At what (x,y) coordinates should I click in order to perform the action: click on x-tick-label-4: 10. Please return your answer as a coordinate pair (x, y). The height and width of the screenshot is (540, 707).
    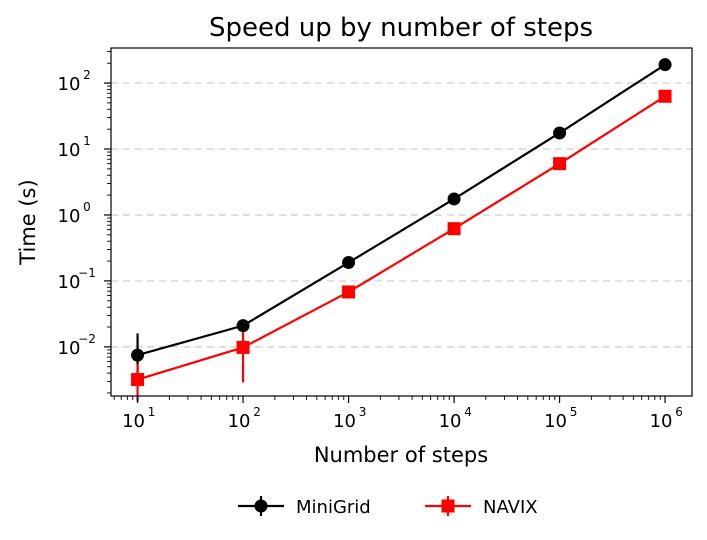
    Looking at the image, I should click on (555, 421).